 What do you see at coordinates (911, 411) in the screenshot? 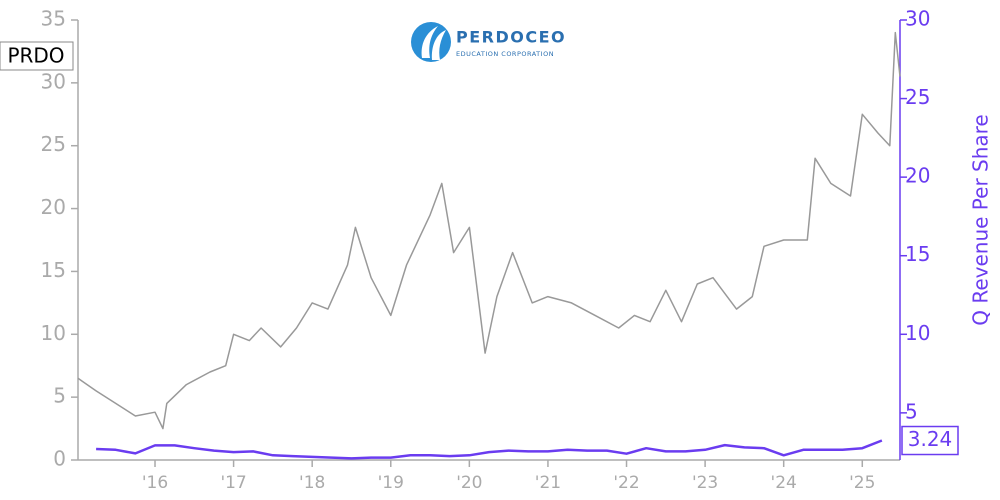
I see `y2-tick-label: 5` at bounding box center [911, 411].